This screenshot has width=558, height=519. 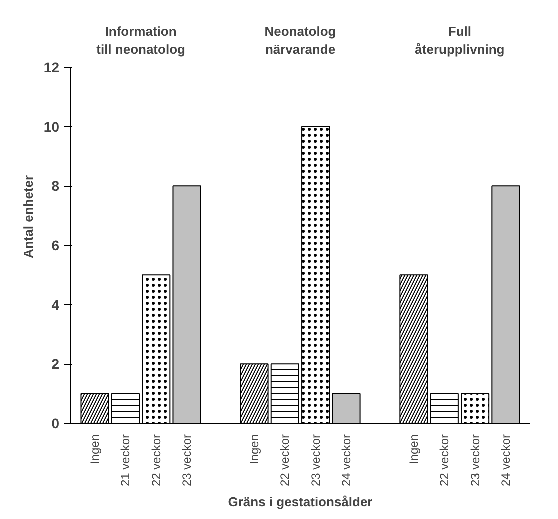 I want to click on y-tick-label: 8, so click(x=56, y=186).